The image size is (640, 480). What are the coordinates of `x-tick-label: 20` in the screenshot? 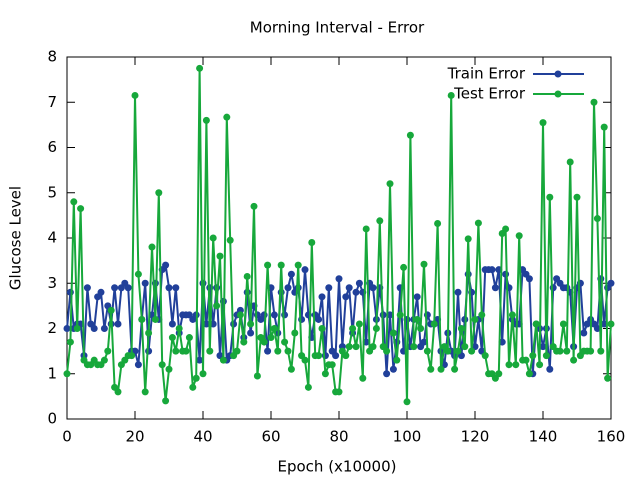 It's located at (134, 437).